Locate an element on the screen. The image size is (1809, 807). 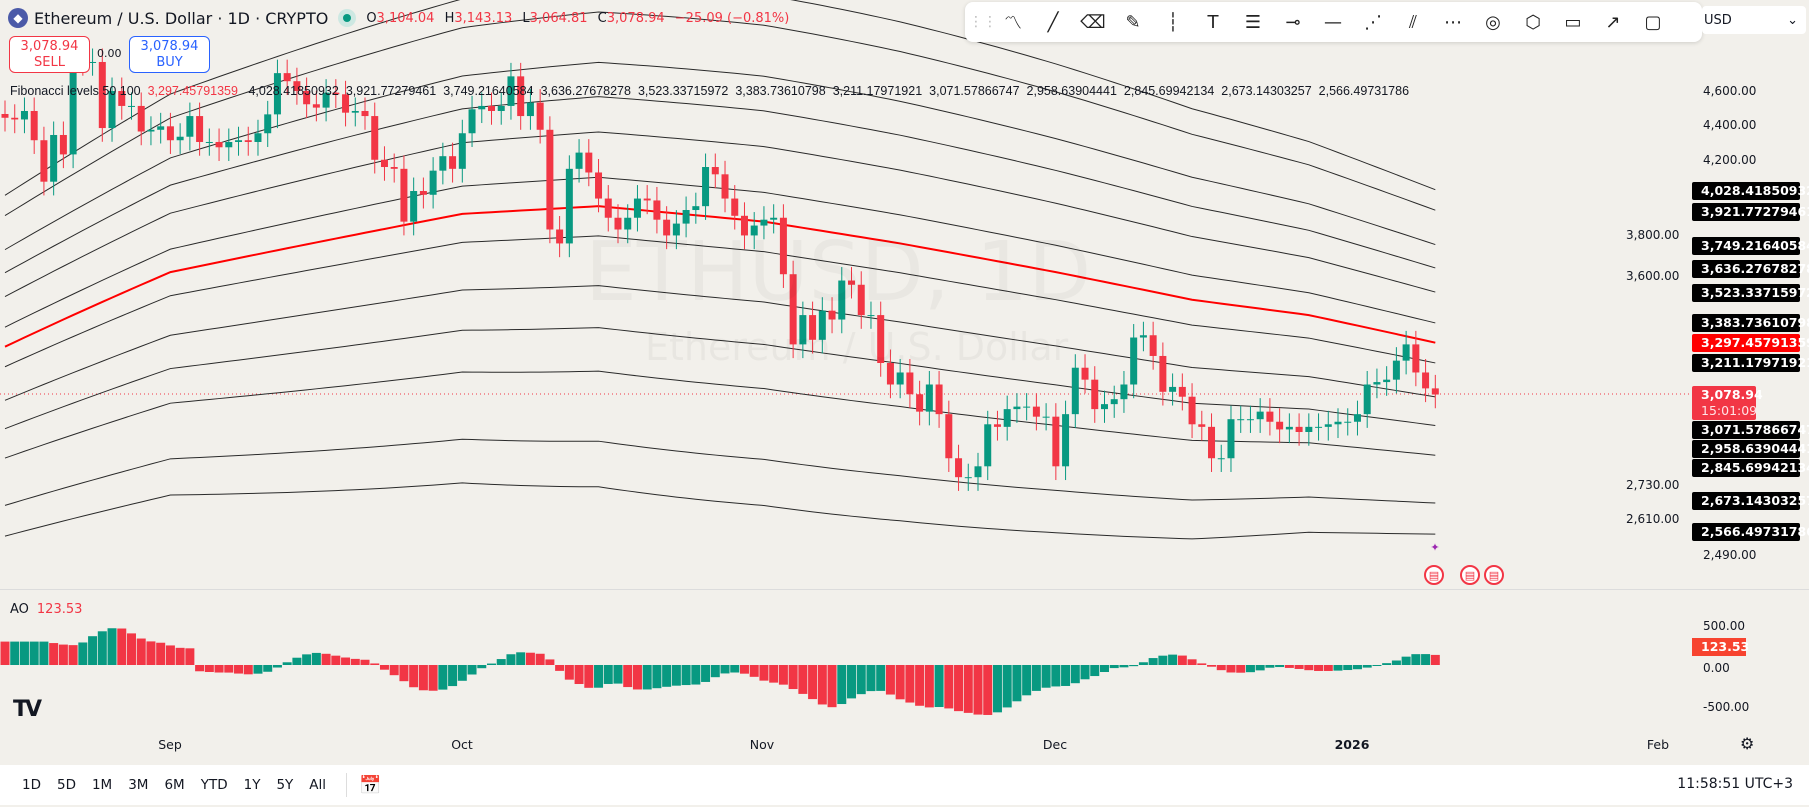
range-3m: 3M is located at coordinates (138, 785).